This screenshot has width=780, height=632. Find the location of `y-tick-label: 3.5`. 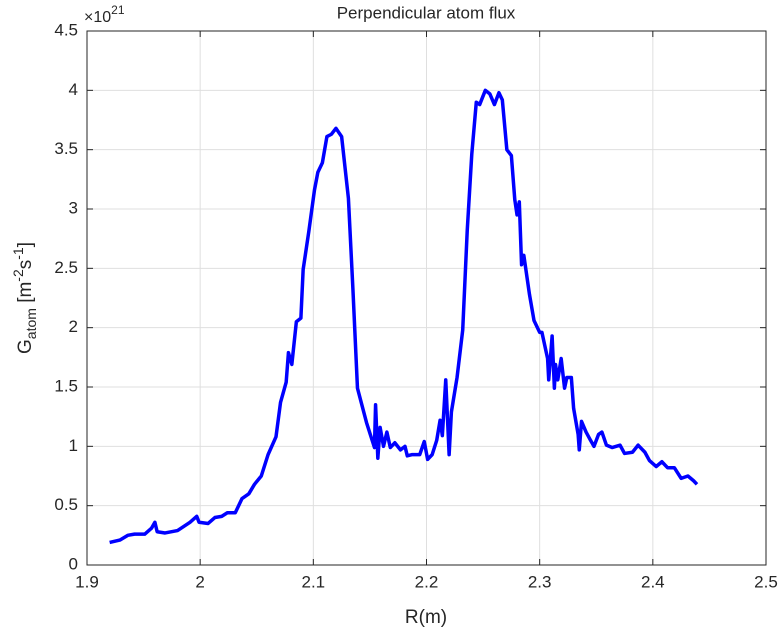

y-tick-label: 3.5 is located at coordinates (66, 148).